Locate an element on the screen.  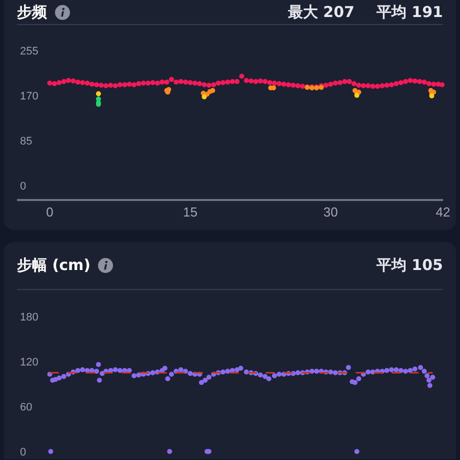
x-tick-label: 42 is located at coordinates (443, 212).